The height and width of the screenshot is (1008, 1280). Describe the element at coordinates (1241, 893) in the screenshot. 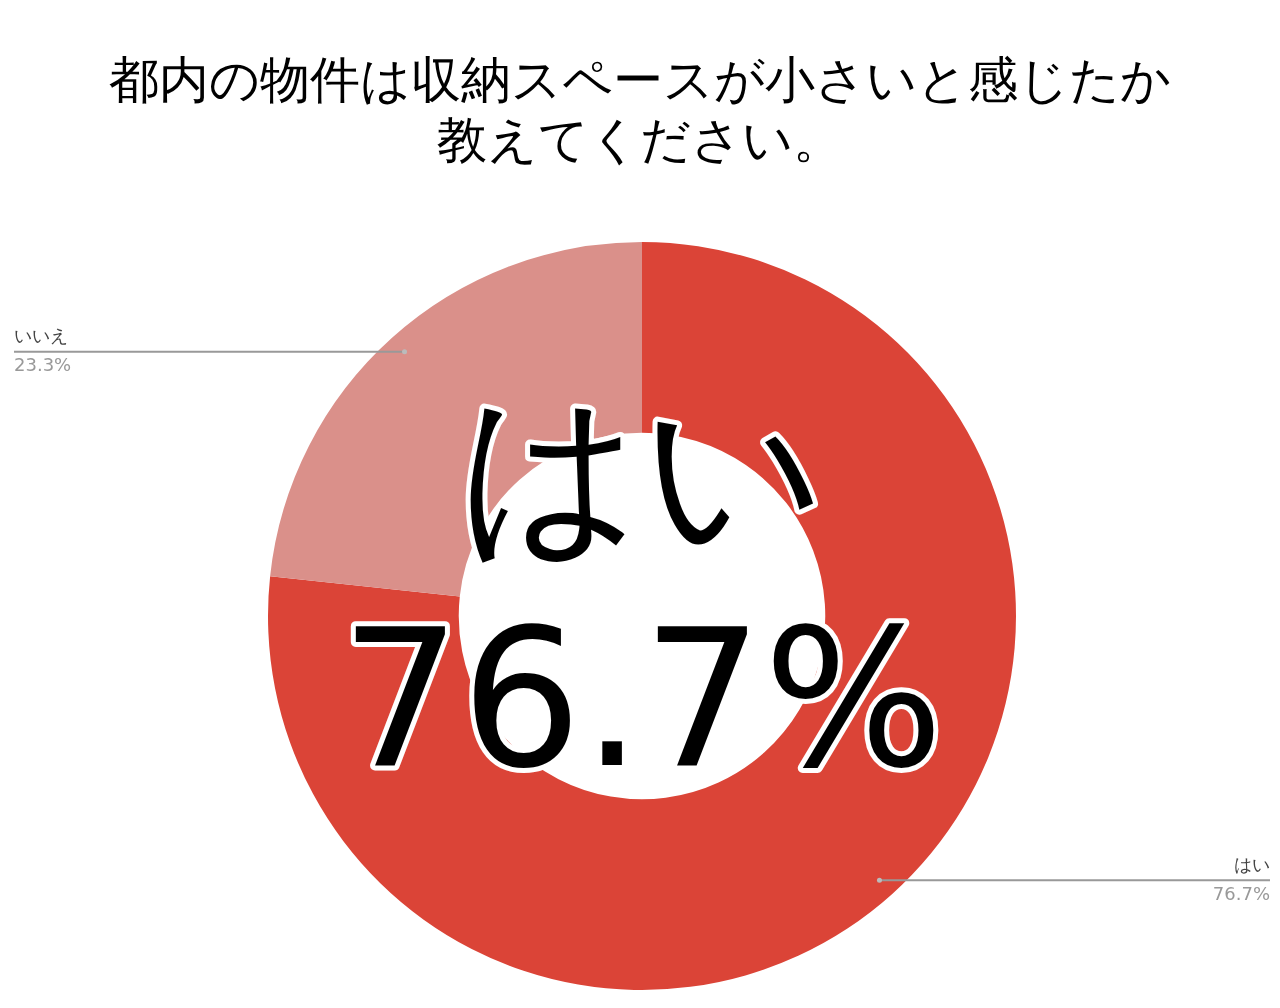

I see `data-label: 76.7%` at that location.